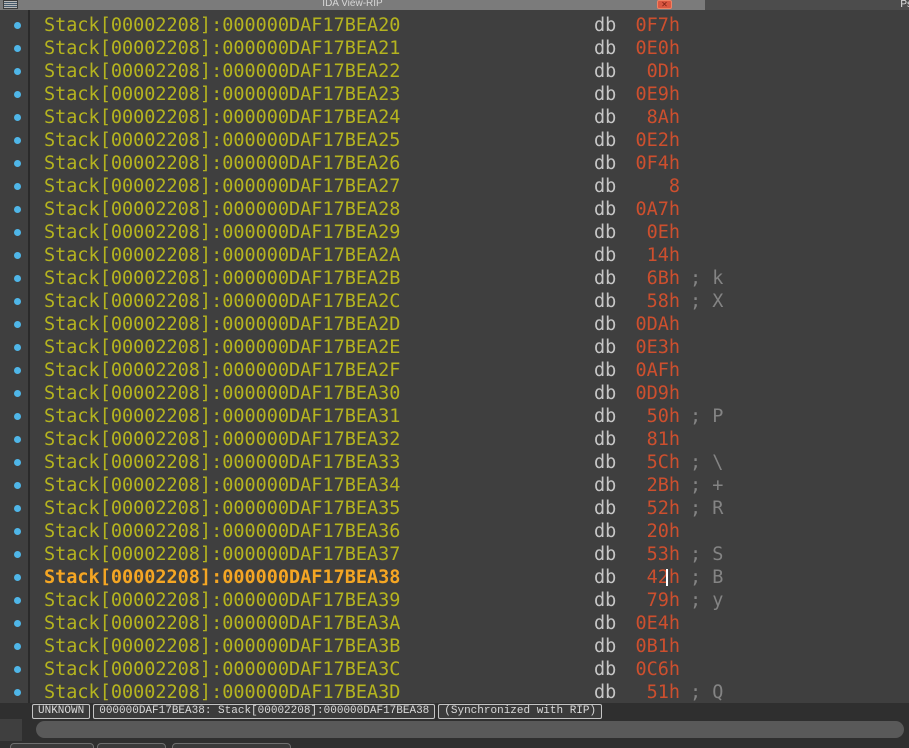  Describe the element at coordinates (454, 439) in the screenshot. I see `stack-row: Stack[00002208]:000000DAF17BEA32 db 81h` at that location.